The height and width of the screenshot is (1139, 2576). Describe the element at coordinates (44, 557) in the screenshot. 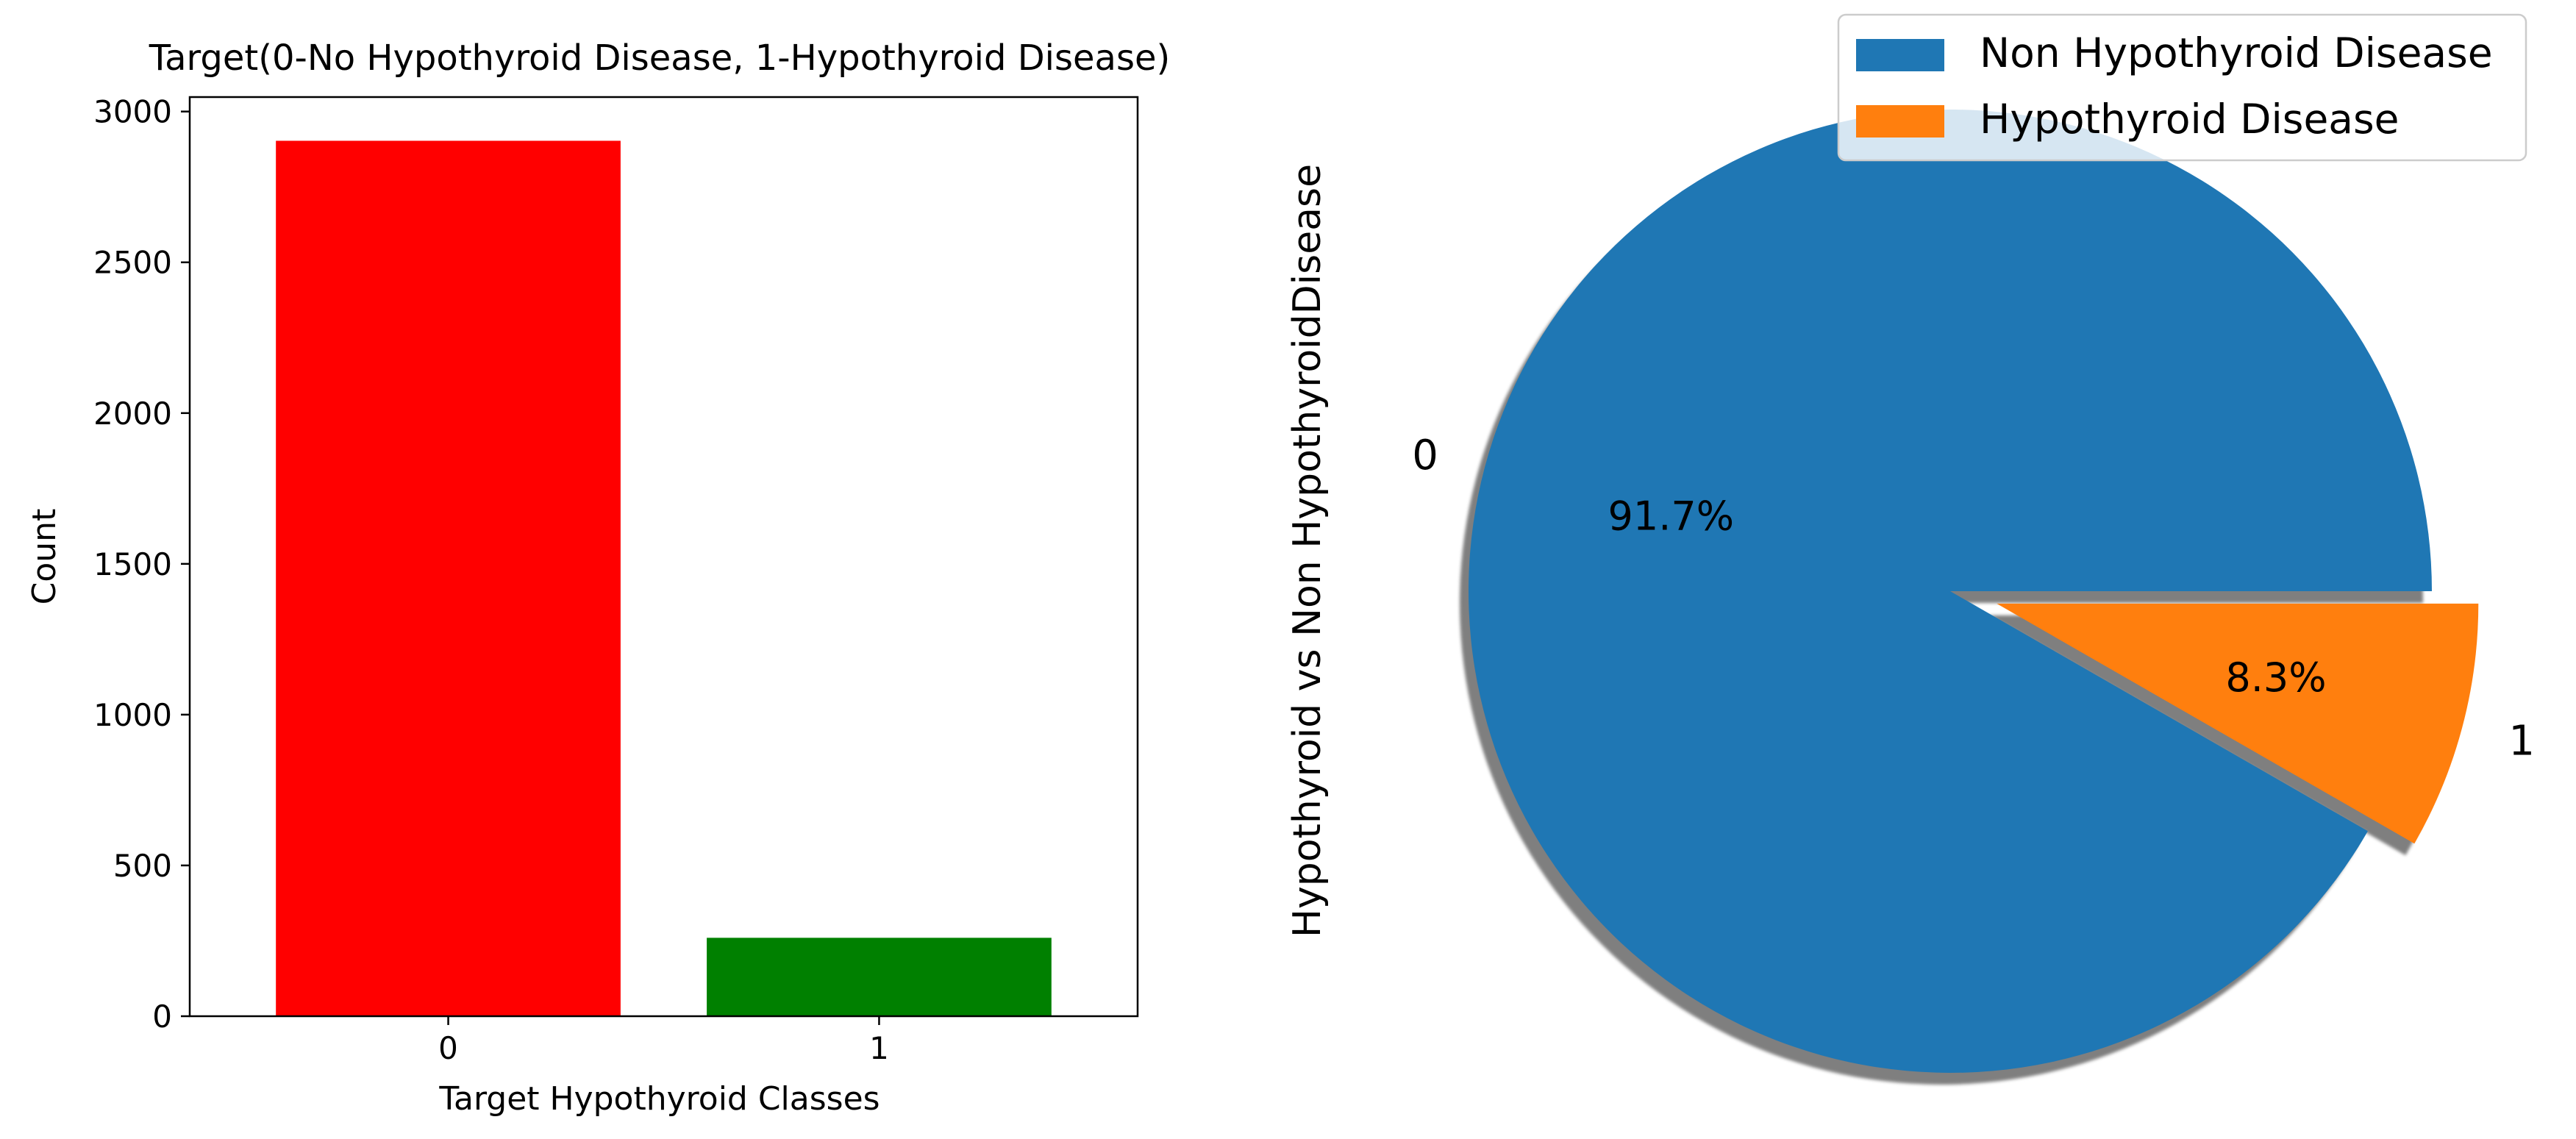

I see `bar-y-axis-label: Count` at that location.